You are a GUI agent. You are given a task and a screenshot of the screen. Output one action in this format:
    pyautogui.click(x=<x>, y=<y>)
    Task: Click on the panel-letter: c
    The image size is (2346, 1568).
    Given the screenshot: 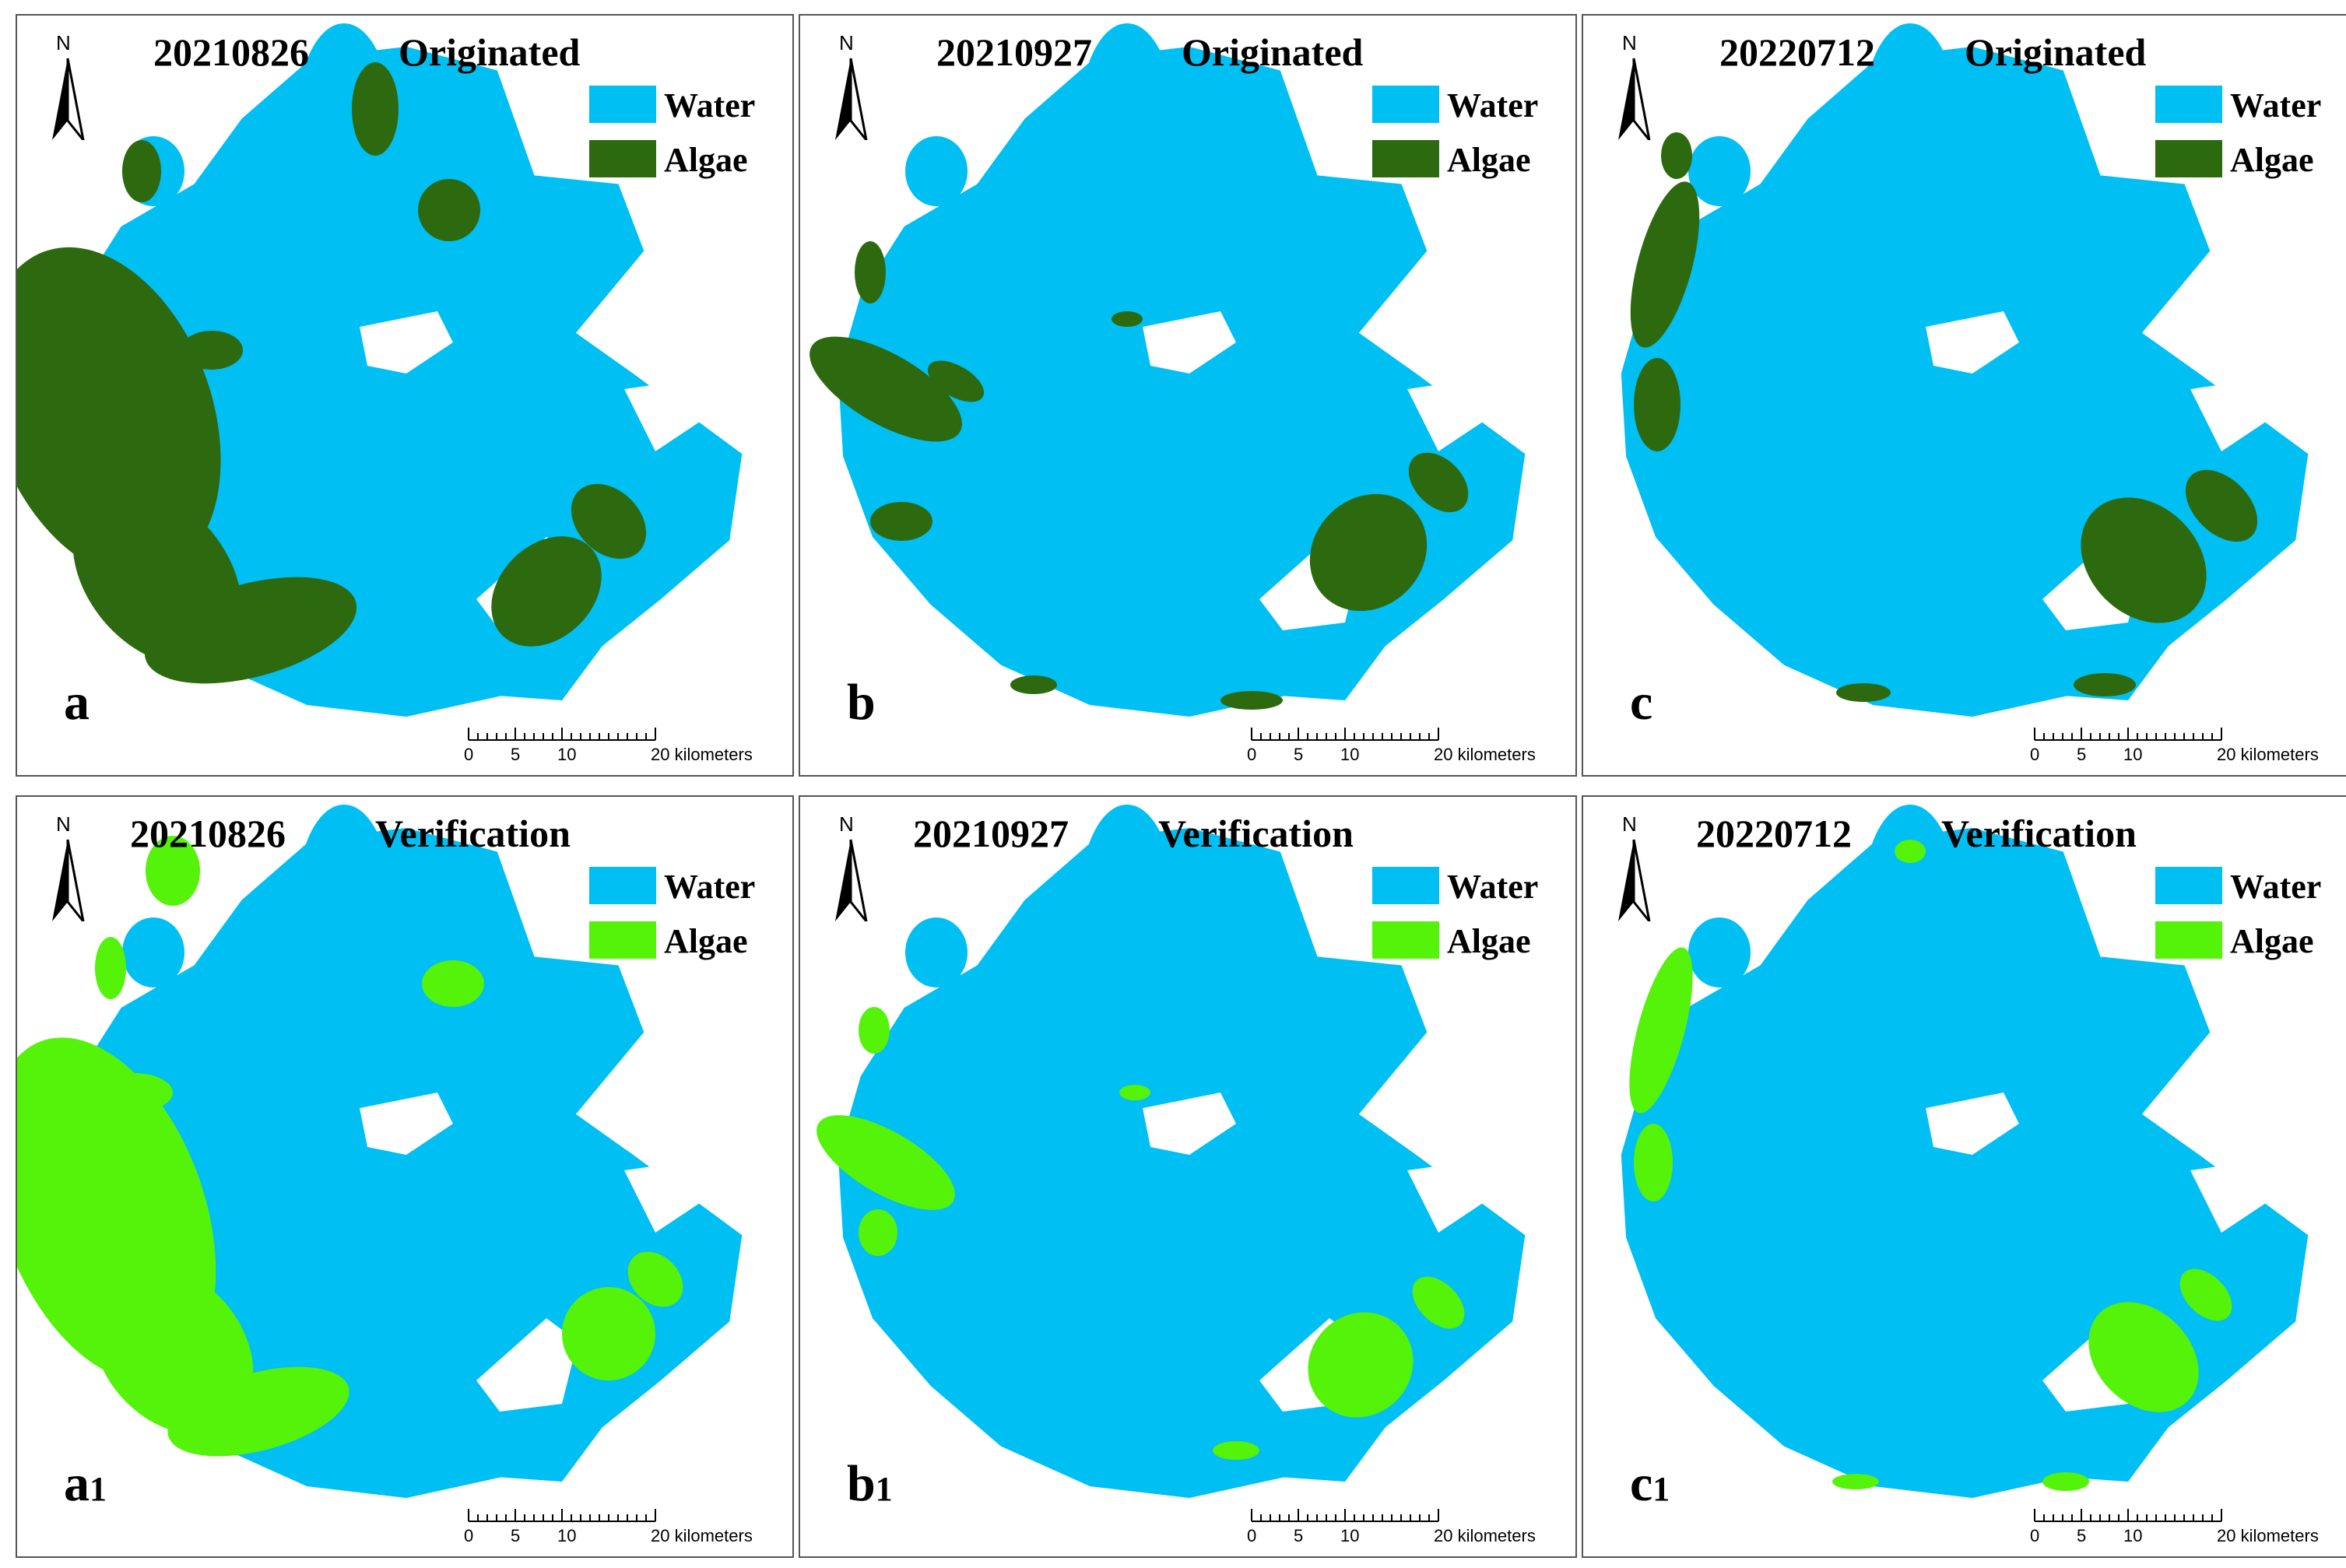 What is the action you would take?
    pyautogui.click(x=1641, y=702)
    